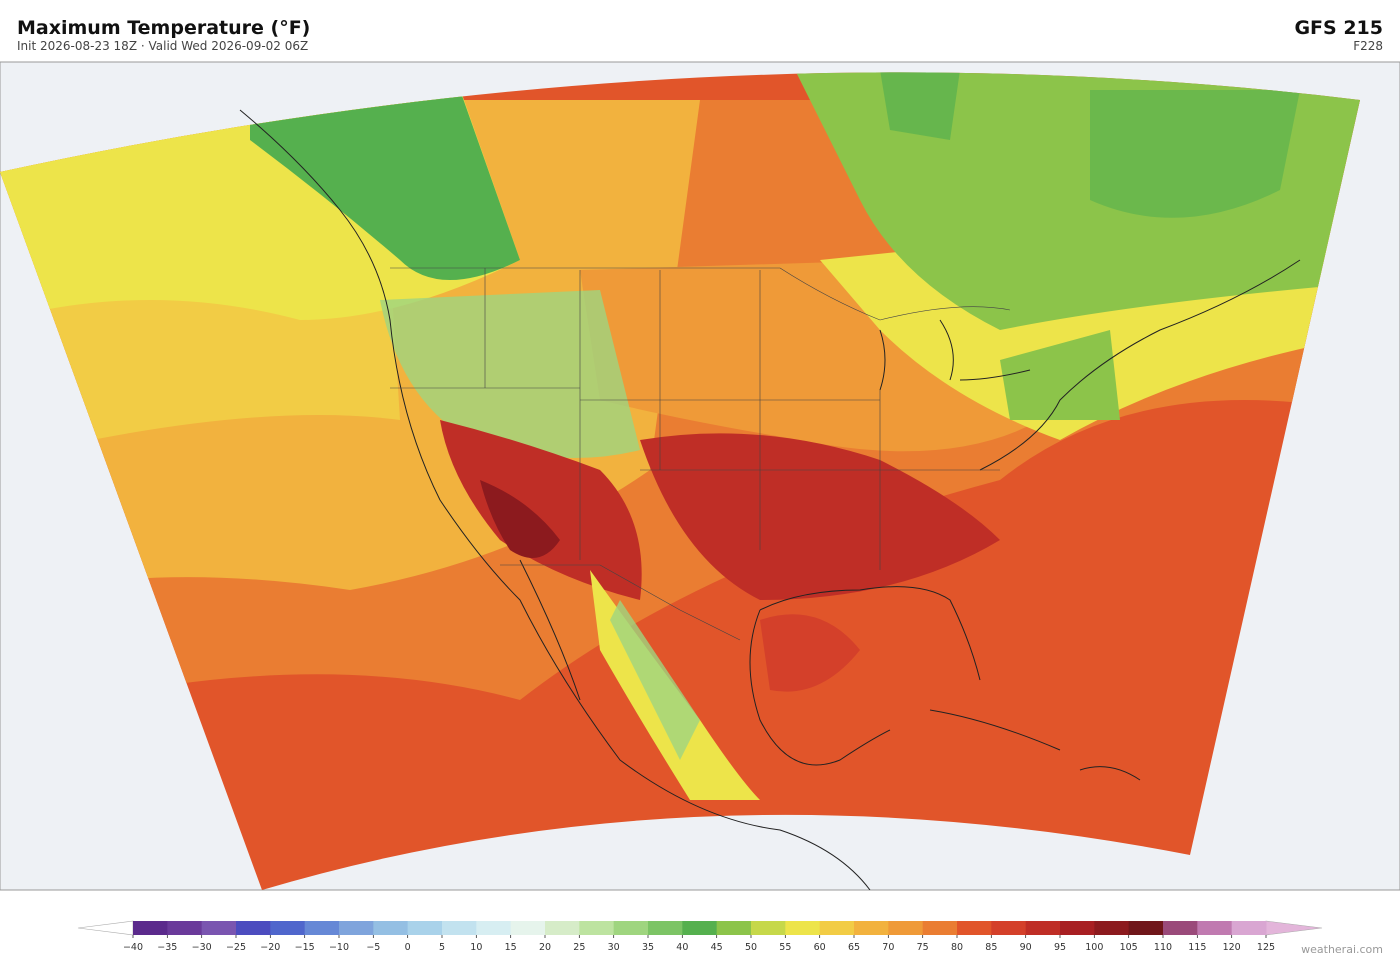  Describe the element at coordinates (163, 28) in the screenshot. I see `title: Maximum Temperature (°F)` at that location.